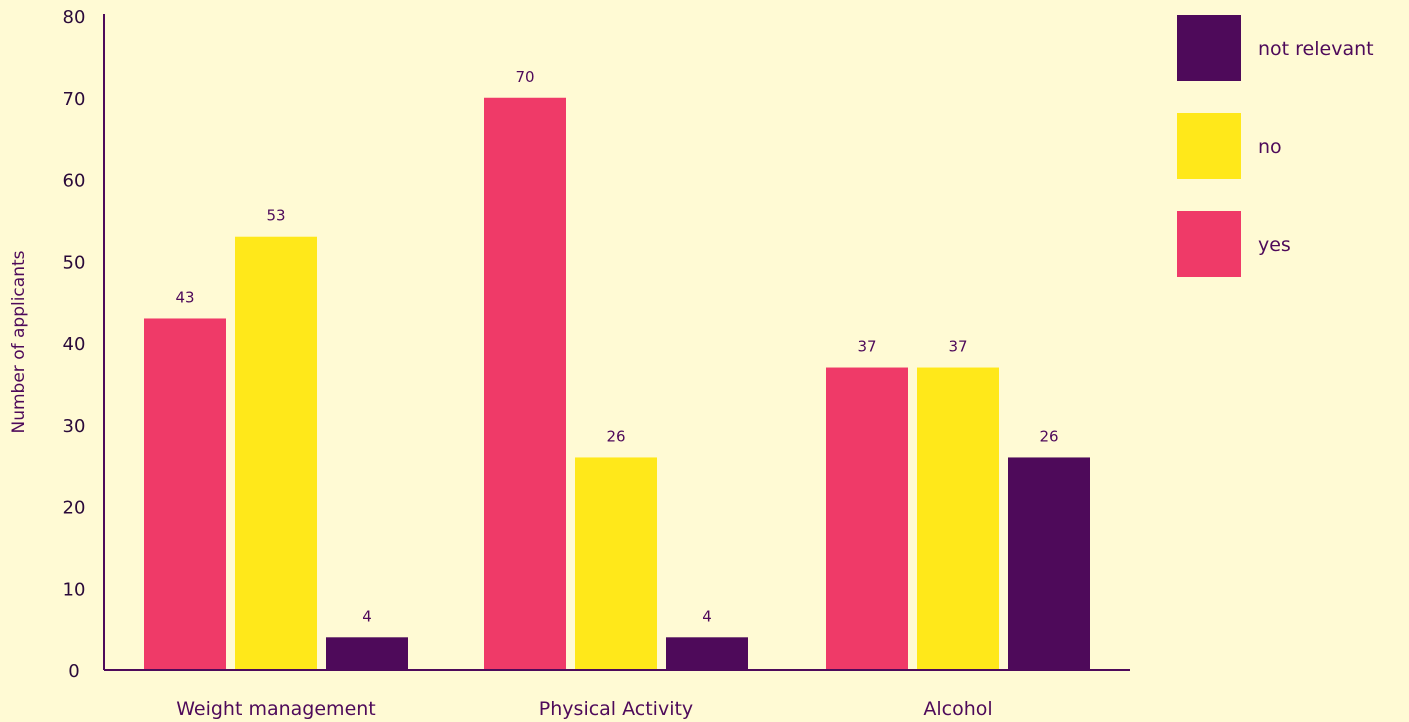 The height and width of the screenshot is (722, 1409). Describe the element at coordinates (74, 589) in the screenshot. I see `y-tick-label: 10` at that location.